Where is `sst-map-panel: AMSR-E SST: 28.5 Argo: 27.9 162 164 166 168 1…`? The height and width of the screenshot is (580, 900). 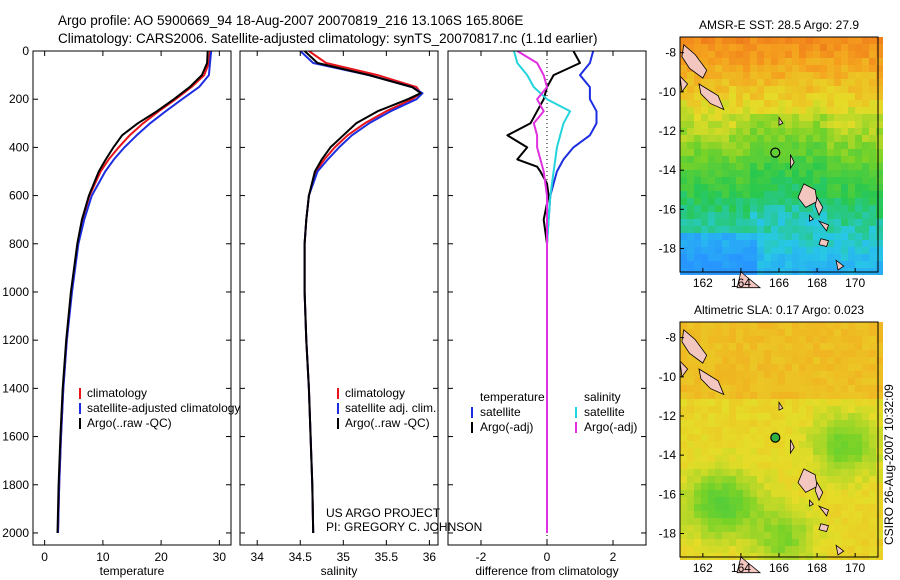 sst-map-panel: AMSR-E SST: 28.5 Argo: 27.9 162 164 166 168 1… is located at coordinates (771, 154).